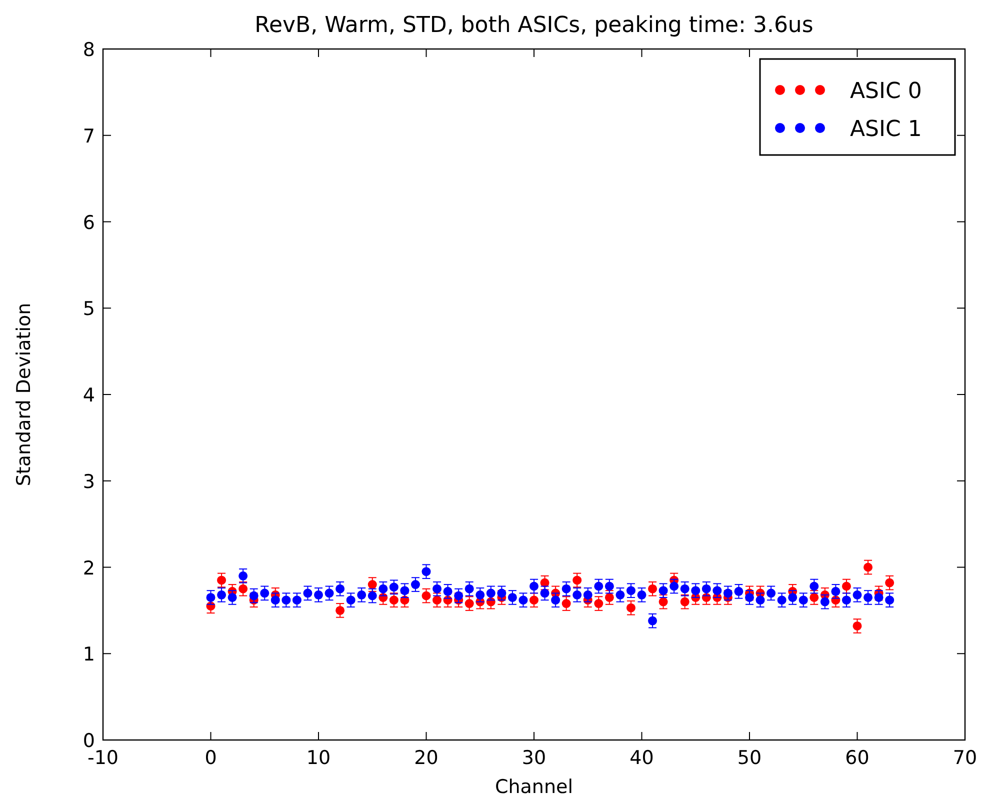 The image size is (983, 805). I want to click on y-tick-label: 1, so click(88, 655).